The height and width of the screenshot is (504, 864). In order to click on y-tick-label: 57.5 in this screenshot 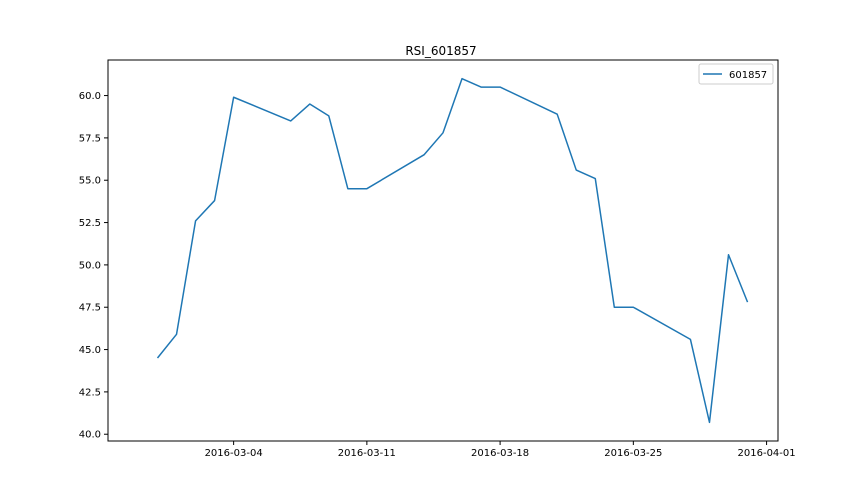, I will do `click(90, 138)`.